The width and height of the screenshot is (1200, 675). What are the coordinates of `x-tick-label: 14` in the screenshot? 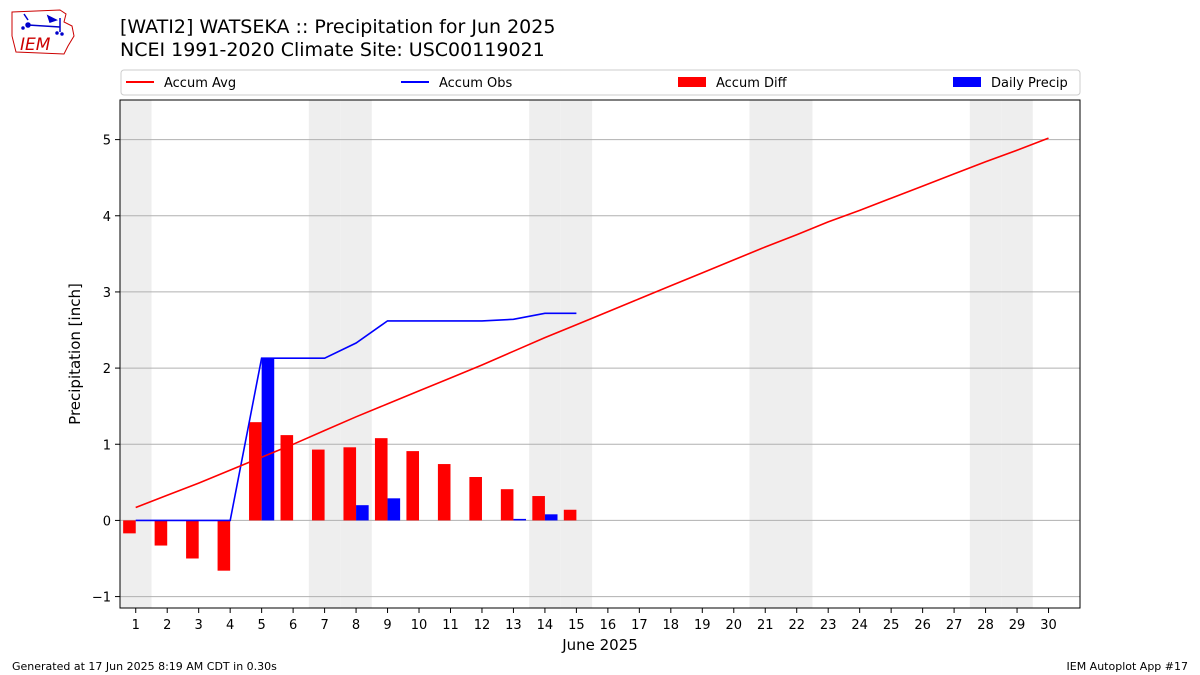 It's located at (545, 625).